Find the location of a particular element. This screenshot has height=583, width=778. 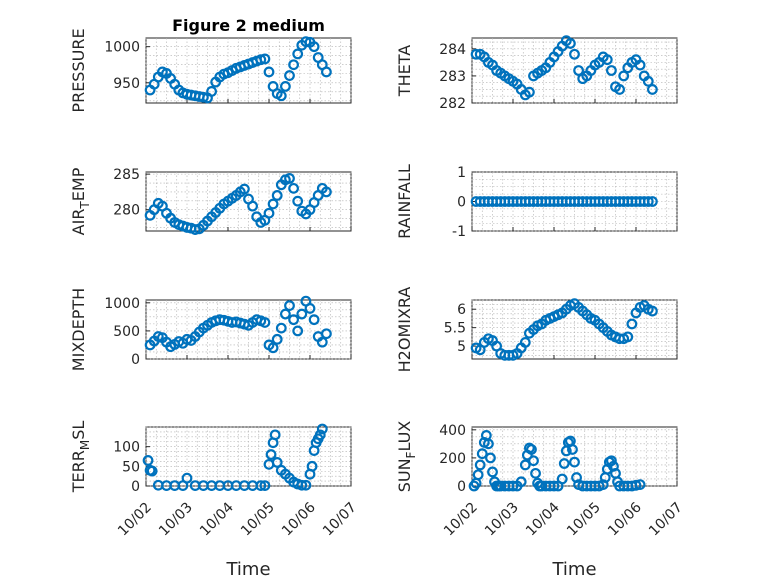

y-tick-label: 1000 is located at coordinates (122, 48).